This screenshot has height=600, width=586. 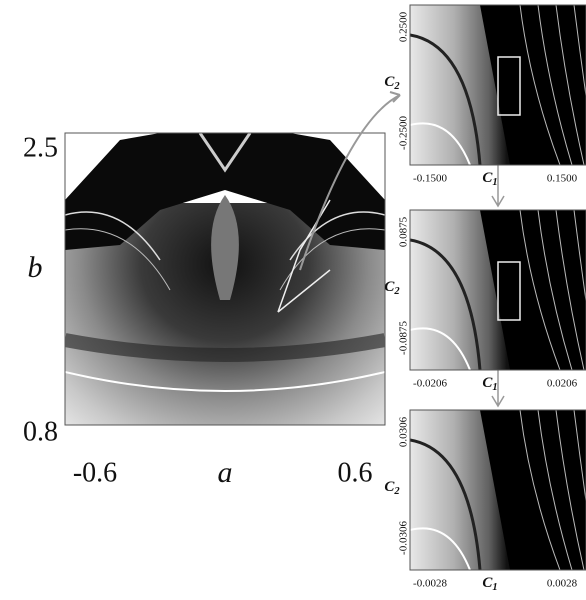 I want to click on y-tick-label: -0.2500, so click(x=404, y=133).